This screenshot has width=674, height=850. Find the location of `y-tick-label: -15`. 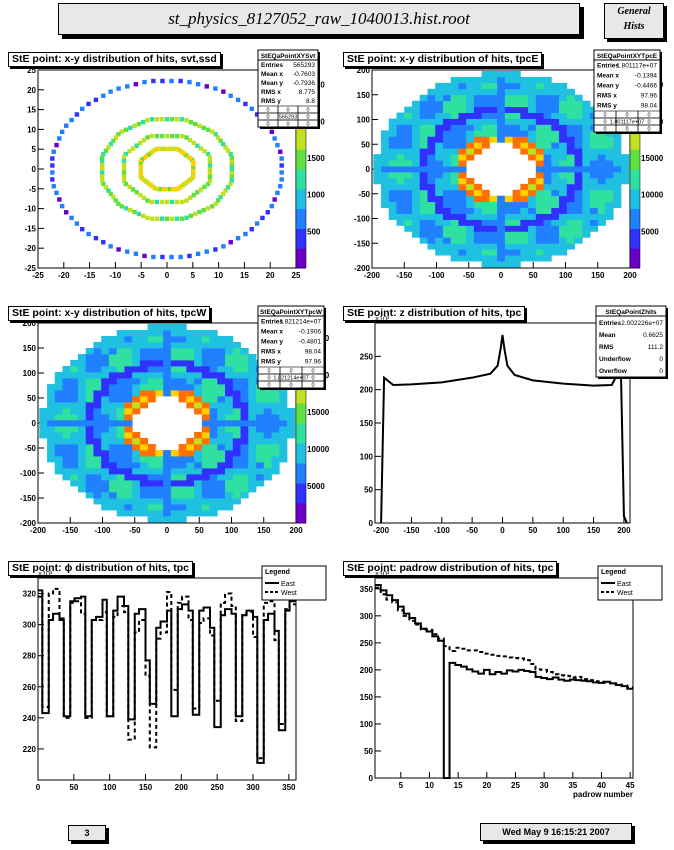

y-tick-label: -15 is located at coordinates (30, 228).